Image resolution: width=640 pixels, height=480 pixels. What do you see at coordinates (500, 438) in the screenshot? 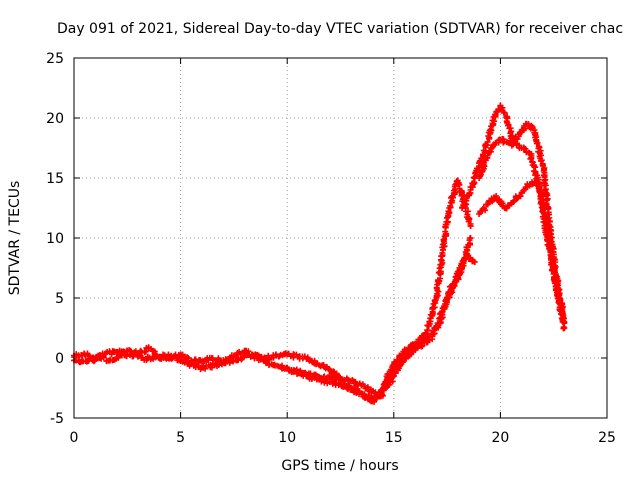
I see `x-tick-label: 20` at bounding box center [500, 438].